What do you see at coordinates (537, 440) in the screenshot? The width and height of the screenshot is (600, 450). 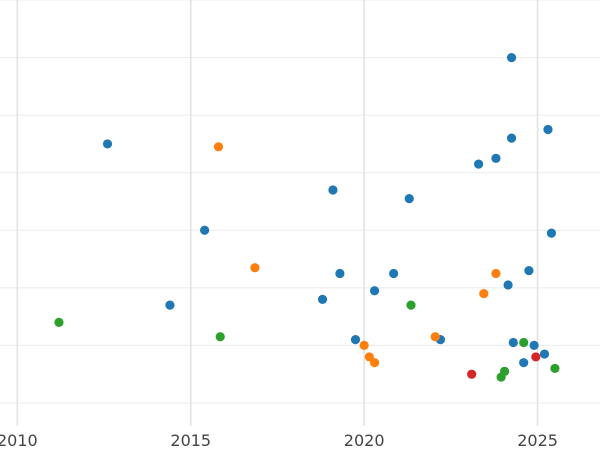 I see `x-tick-label-2025: 2025` at bounding box center [537, 440].